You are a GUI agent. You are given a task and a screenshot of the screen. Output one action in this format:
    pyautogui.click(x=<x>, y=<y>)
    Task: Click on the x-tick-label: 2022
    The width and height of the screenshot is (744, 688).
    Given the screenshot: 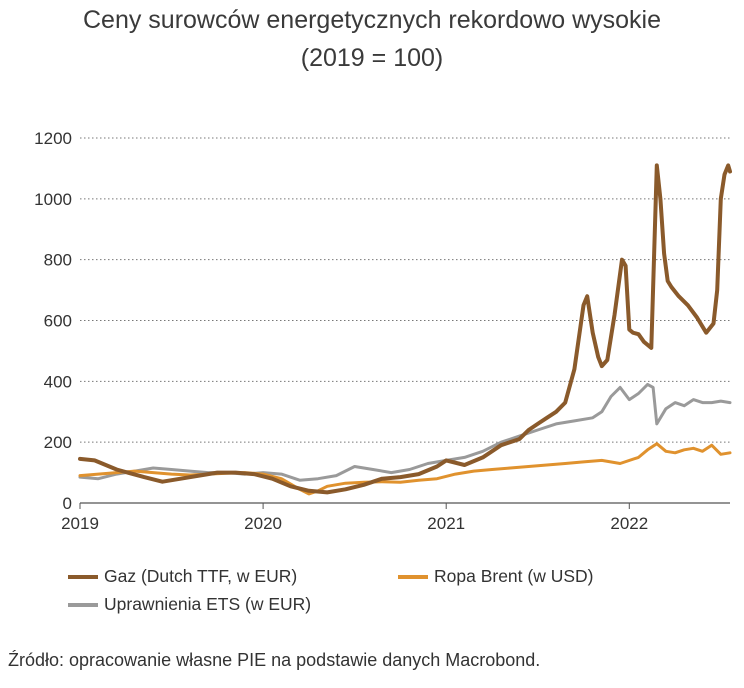 What is the action you would take?
    pyautogui.click(x=629, y=523)
    